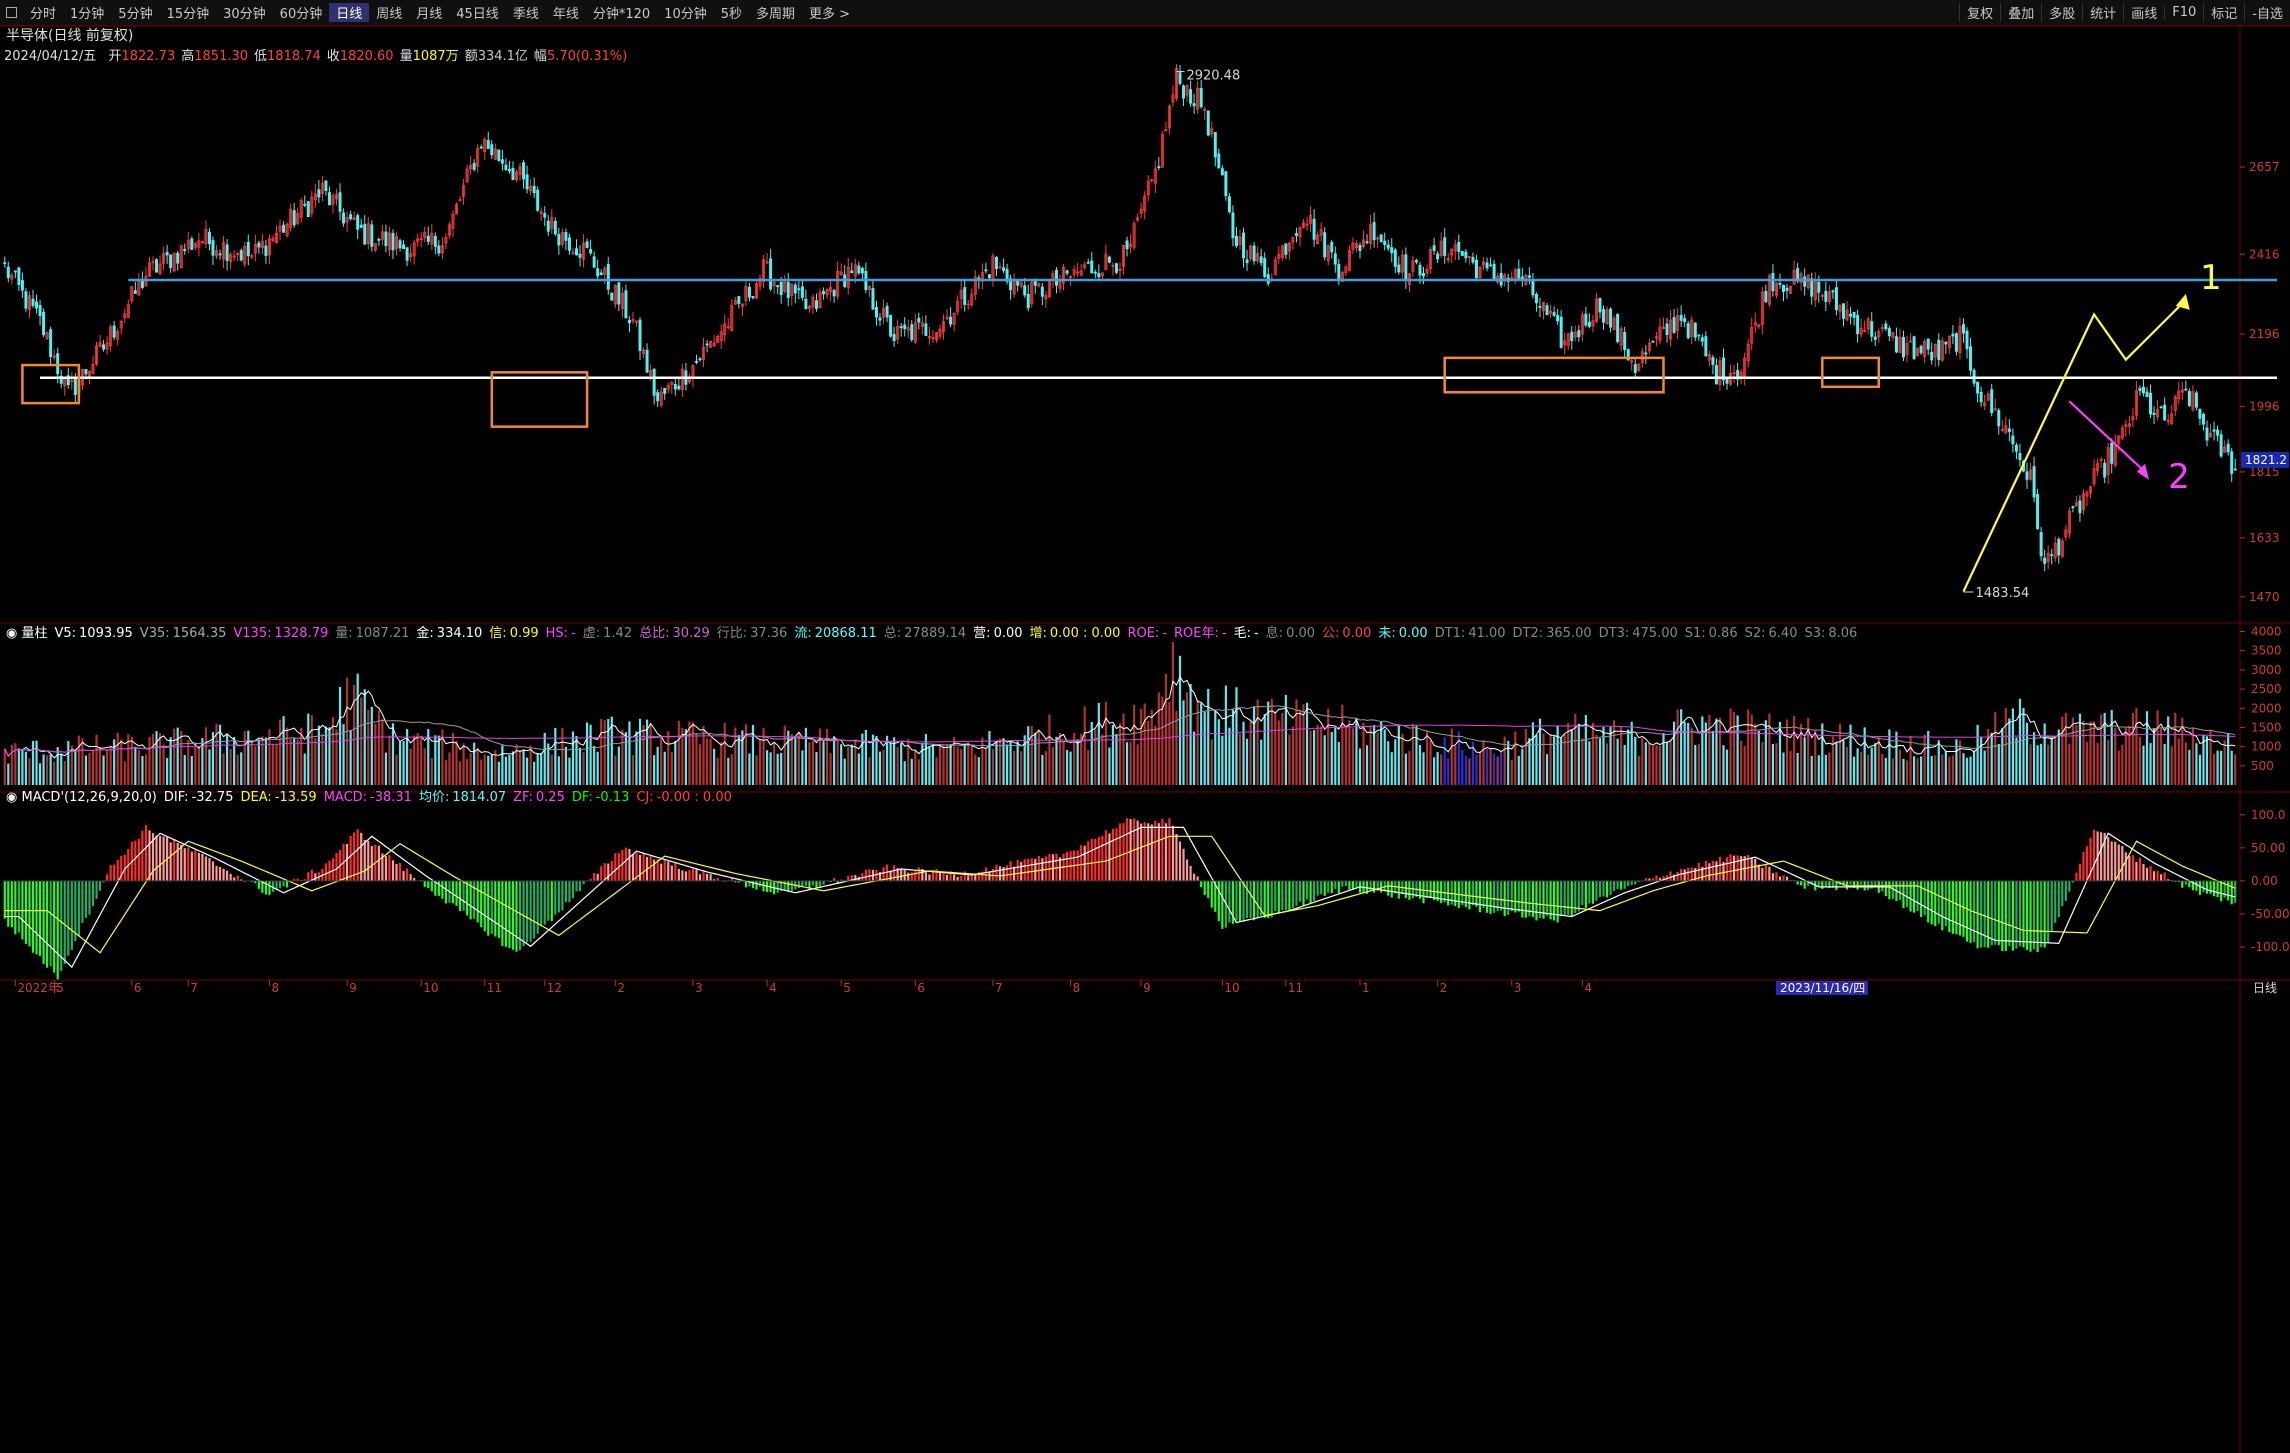 This screenshot has height=1453, width=2290. What do you see at coordinates (301, 14) in the screenshot?
I see `period-tab: 60分钟` at bounding box center [301, 14].